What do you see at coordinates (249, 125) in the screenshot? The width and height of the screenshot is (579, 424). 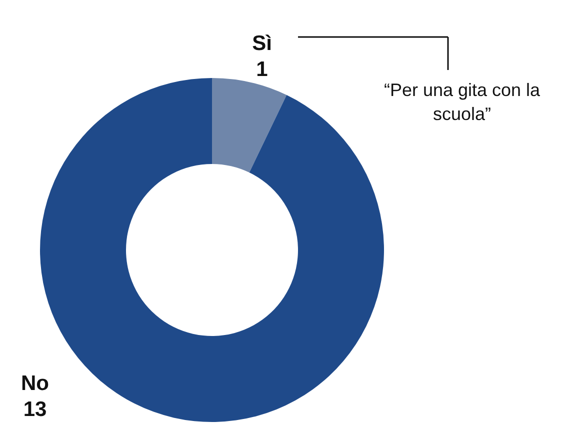 I see `donut-slice` at bounding box center [249, 125].